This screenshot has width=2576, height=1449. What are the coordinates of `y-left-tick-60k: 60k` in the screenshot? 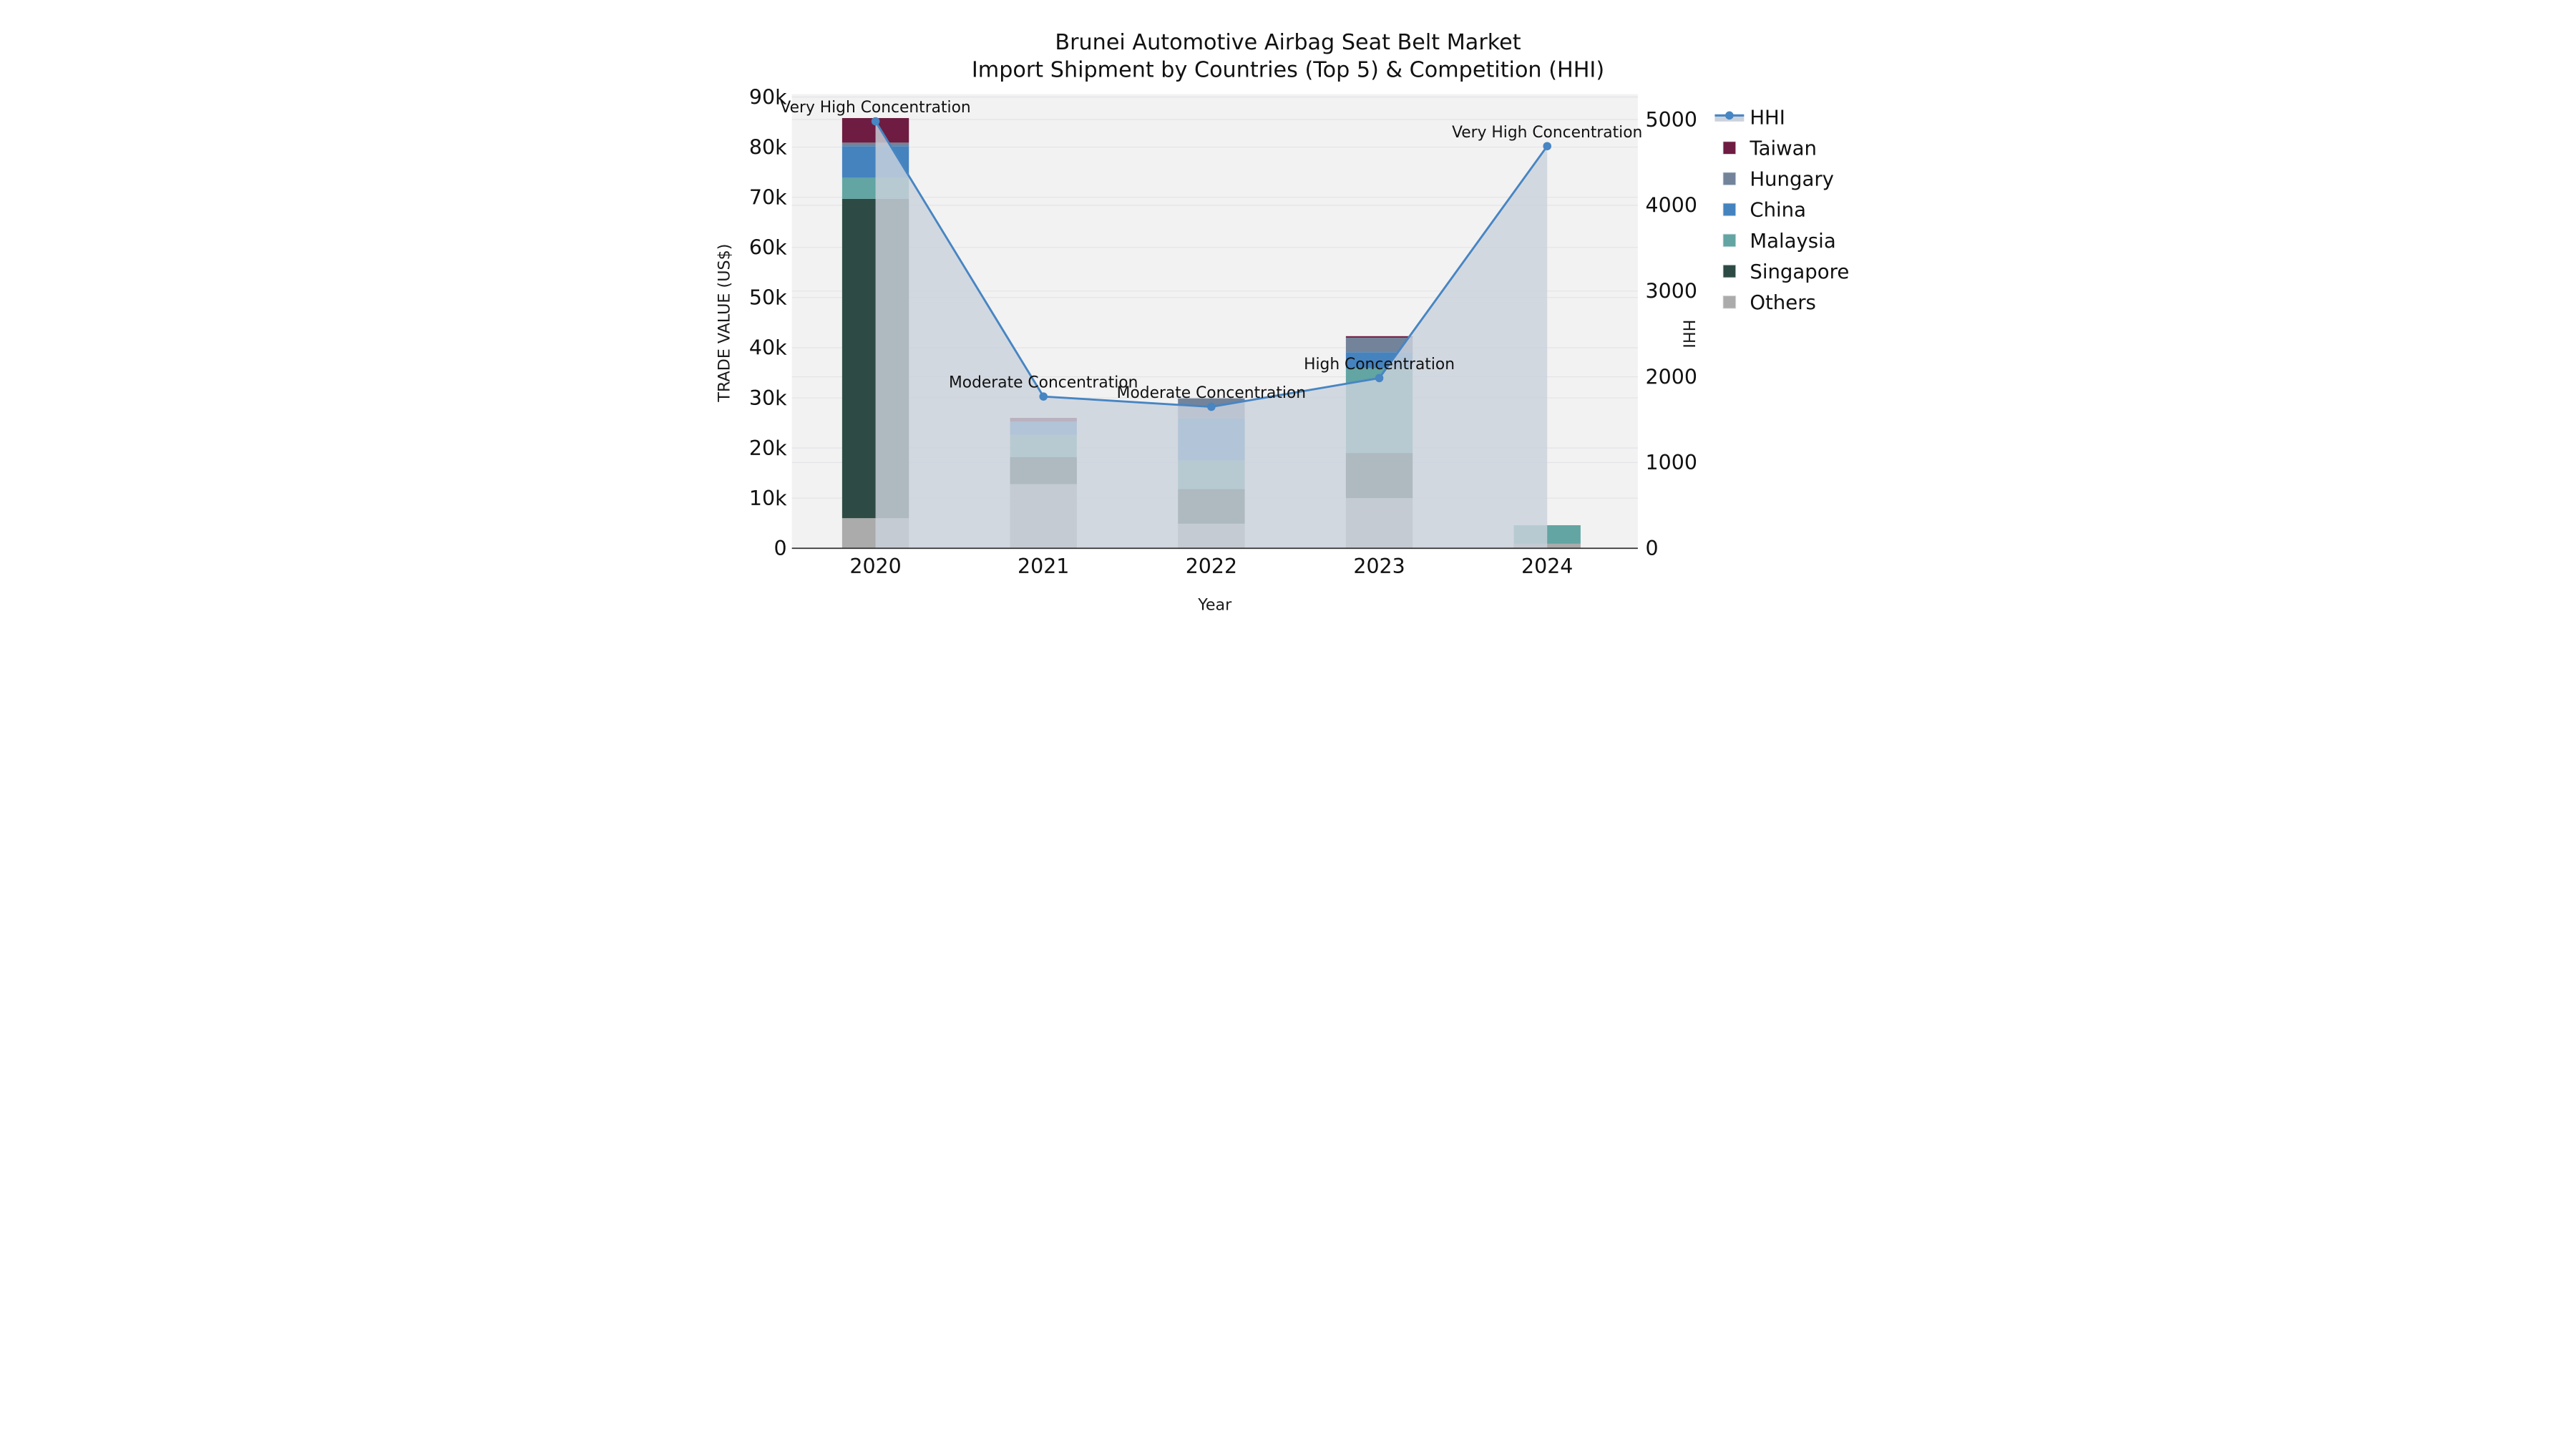 It's located at (768, 248).